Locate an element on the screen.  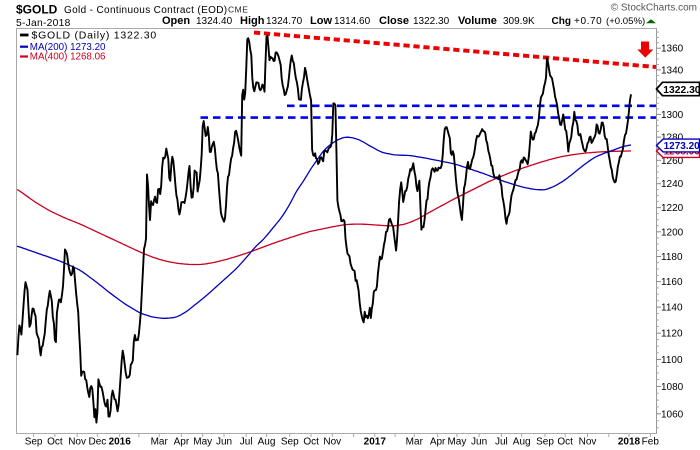
svg-text: 1360 is located at coordinates (672, 49).